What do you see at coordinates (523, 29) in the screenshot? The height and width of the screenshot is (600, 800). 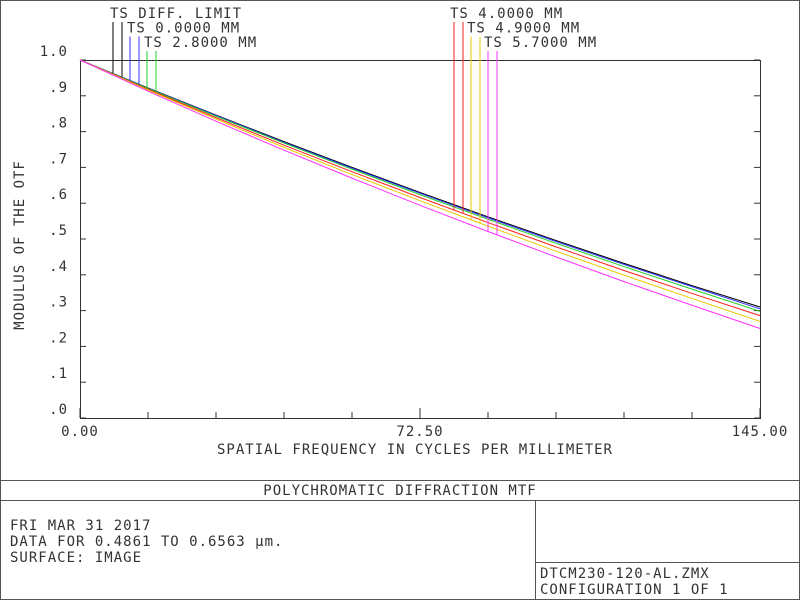 I see `legend-label: TS 4.9000 MM` at bounding box center [523, 29].